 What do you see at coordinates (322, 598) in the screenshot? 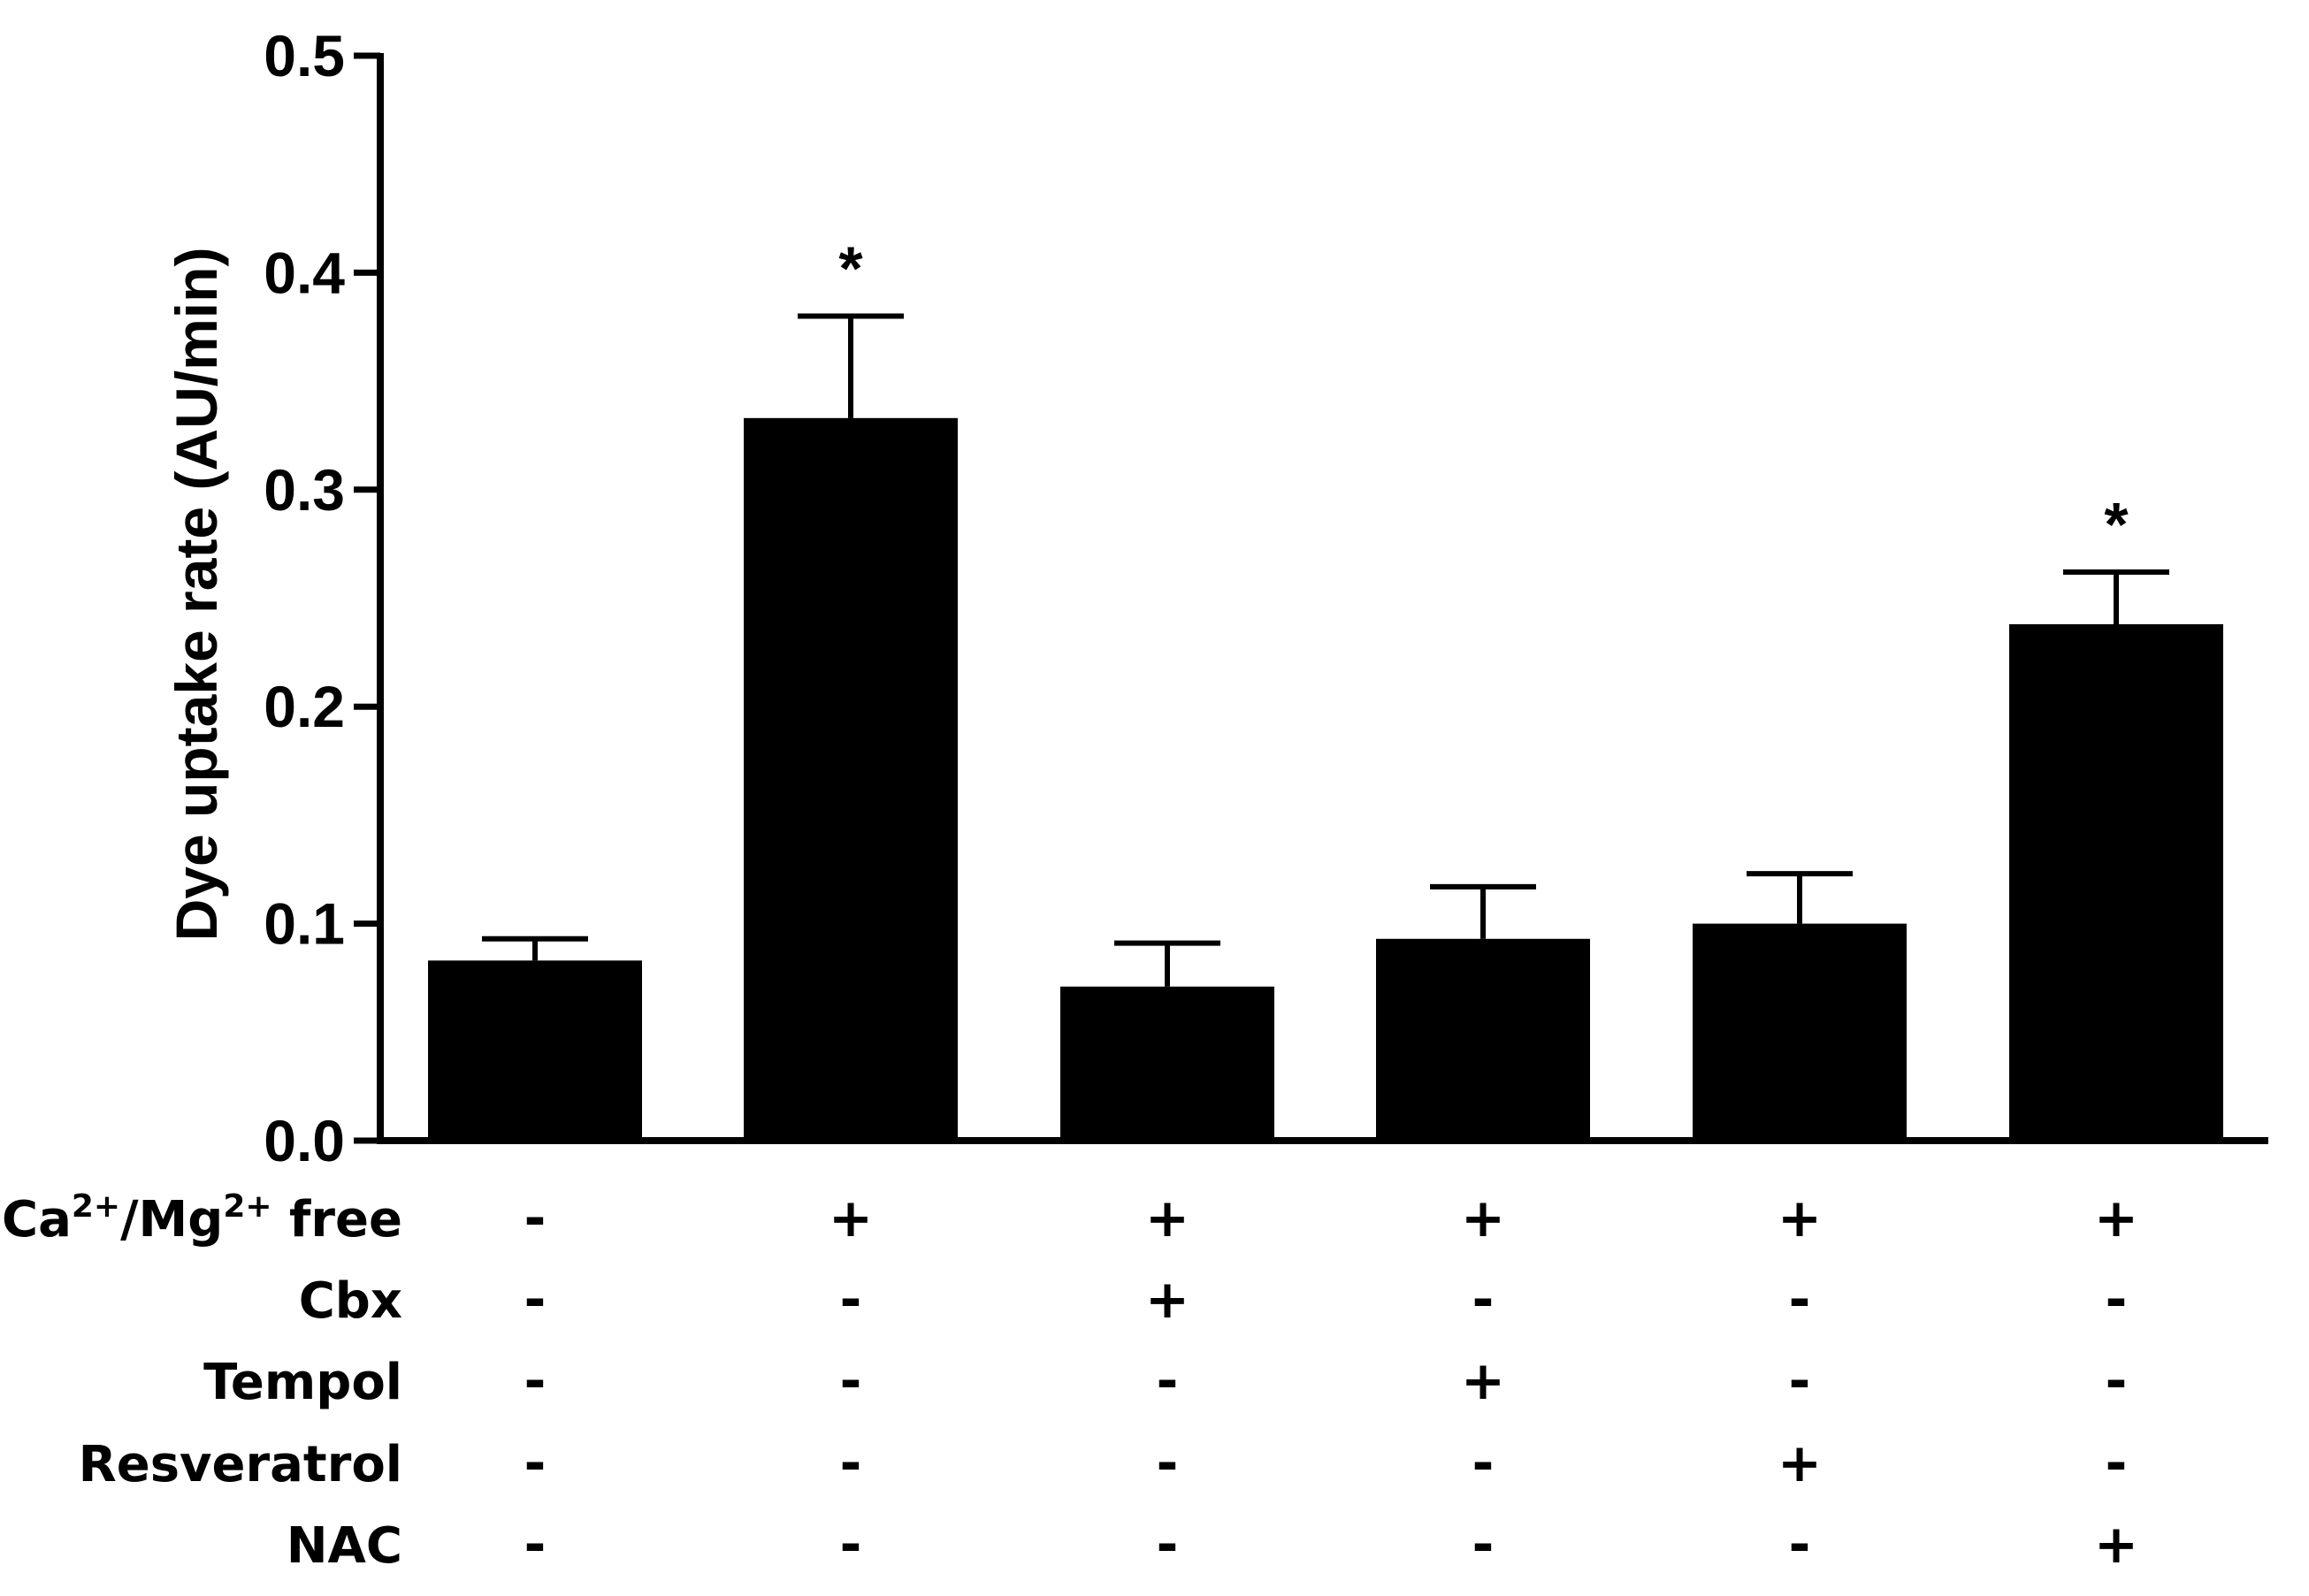
I see `y-ticks: 0.0 0.1 0.2 0.3 0.4 0.5` at bounding box center [322, 598].